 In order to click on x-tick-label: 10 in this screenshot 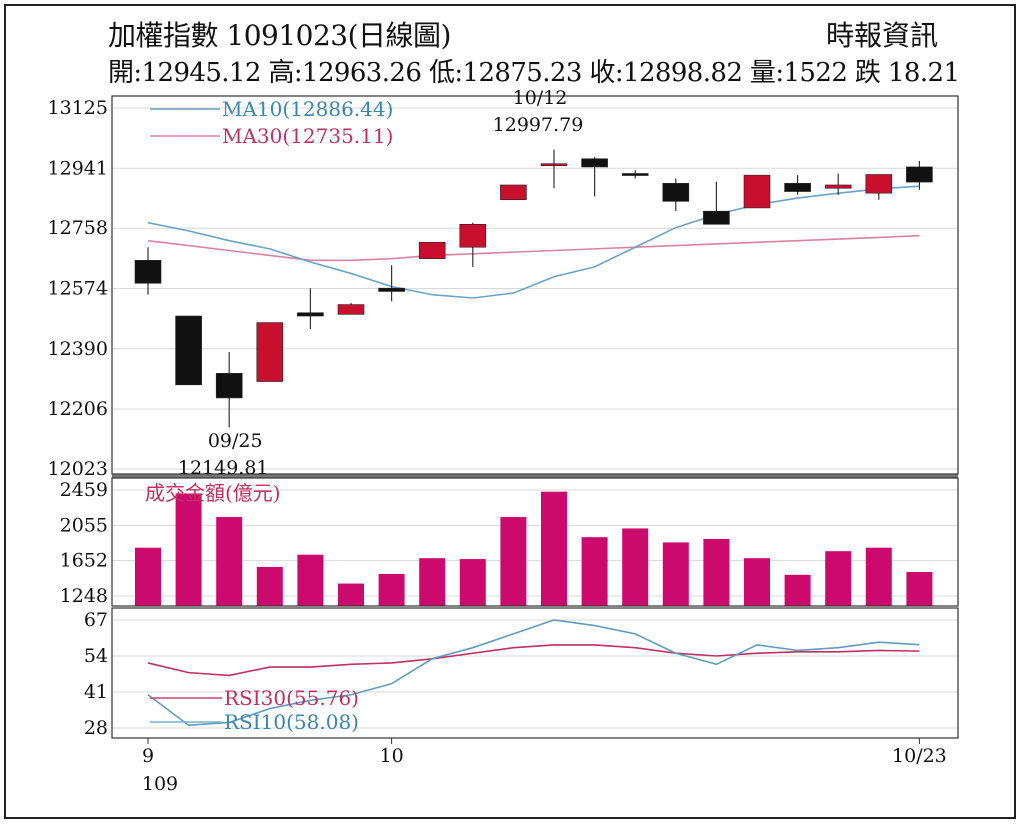, I will do `click(392, 756)`.